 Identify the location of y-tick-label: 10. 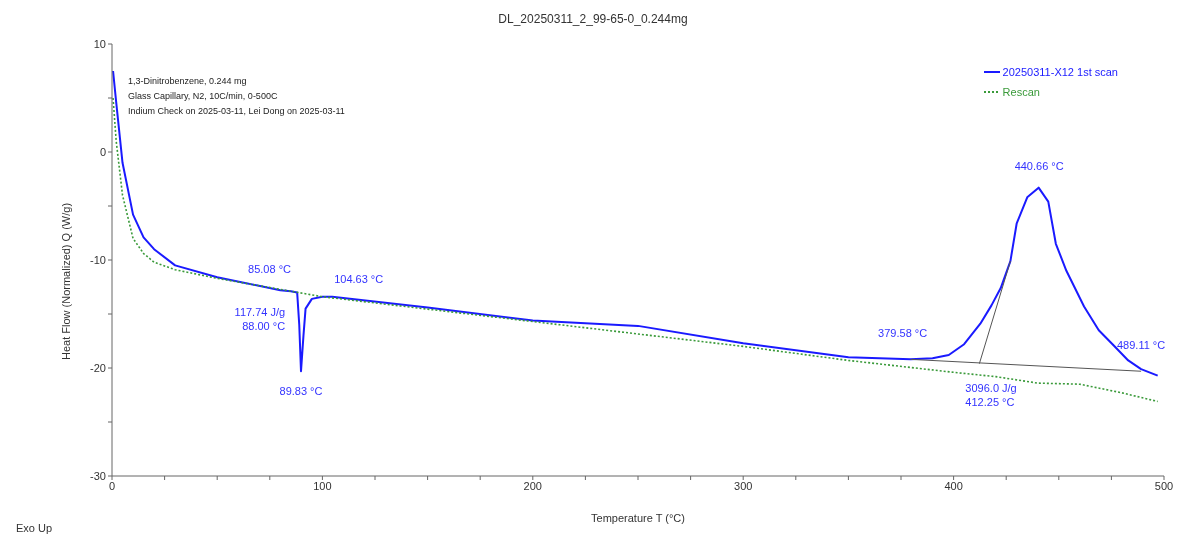
(99, 43).